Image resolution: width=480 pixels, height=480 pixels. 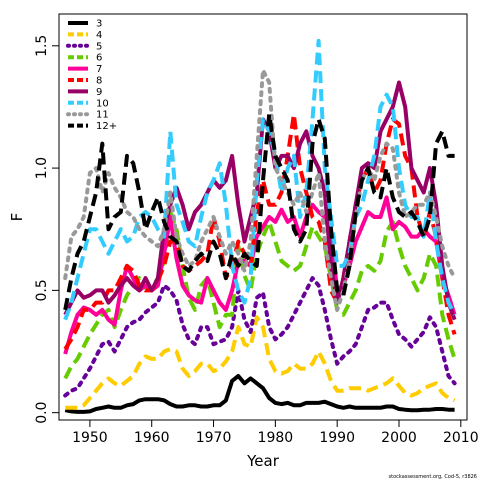 What do you see at coordinates (42, 168) in the screenshot?
I see `y-tick-label: 1.0` at bounding box center [42, 168].